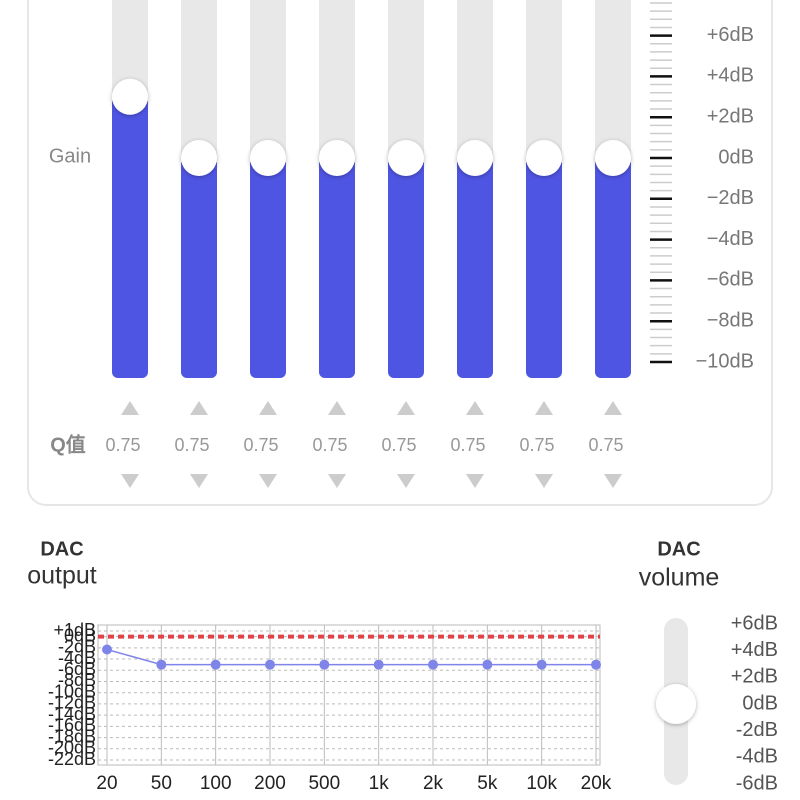 The image size is (800, 800). Describe the element at coordinates (757, 730) in the screenshot. I see `volume-label: -2dB` at that location.